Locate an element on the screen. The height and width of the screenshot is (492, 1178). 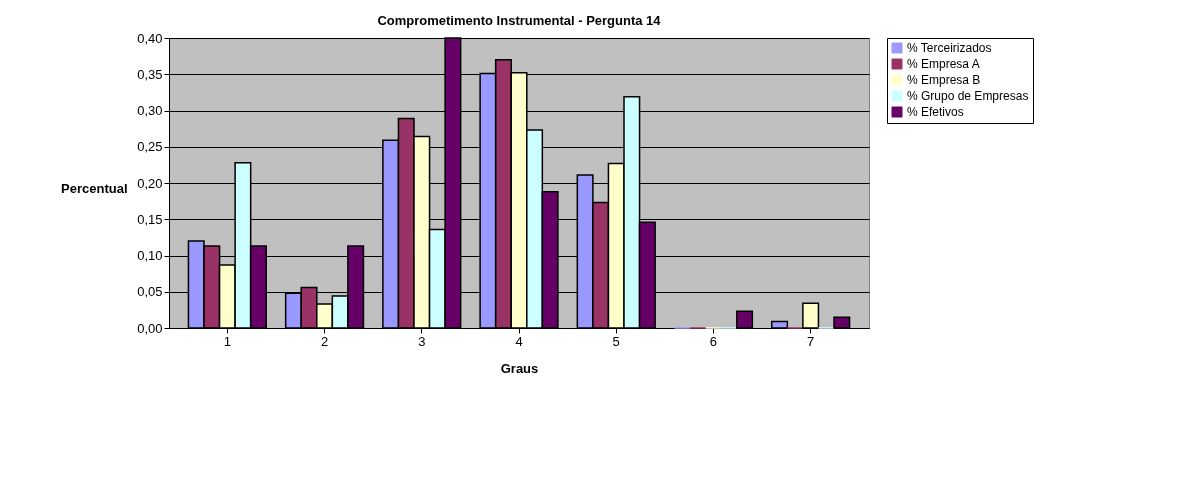
legend-label: % Terceirizados is located at coordinates (949, 48).